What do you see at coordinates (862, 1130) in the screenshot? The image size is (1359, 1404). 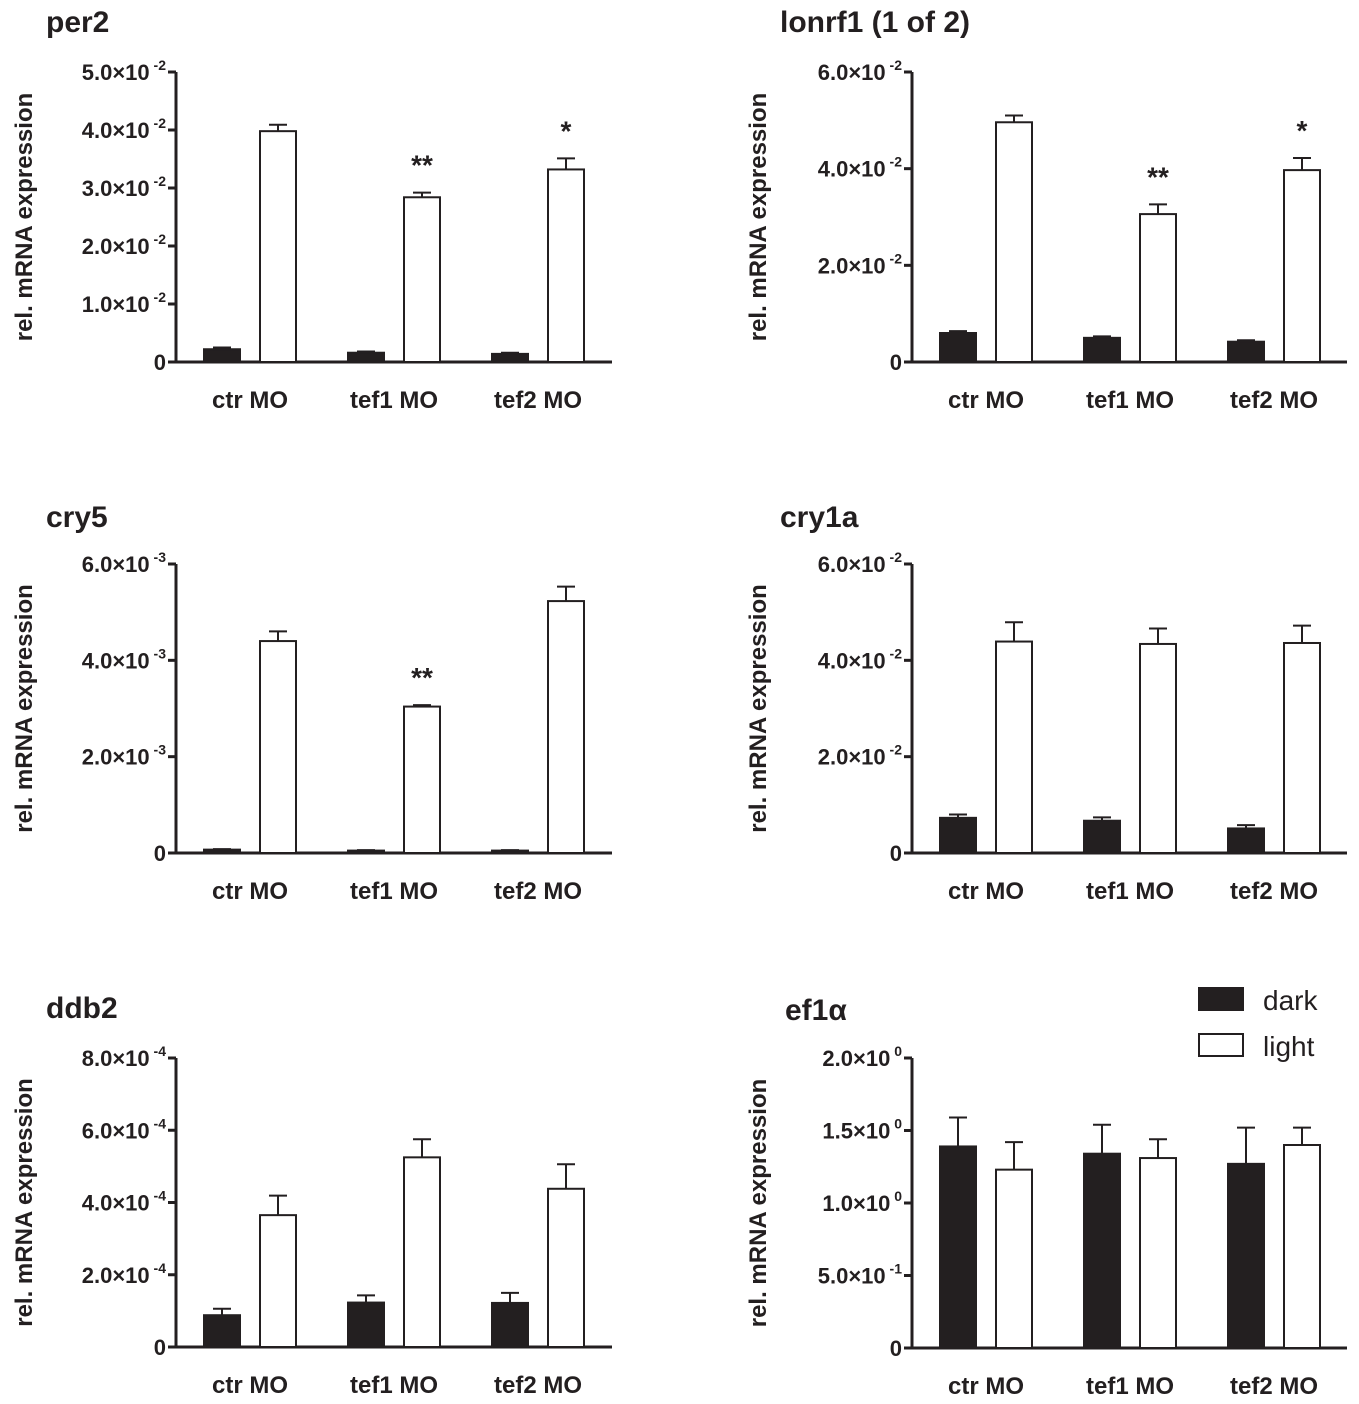 I see `y-tick-label: 1.5×10 0` at bounding box center [862, 1130].